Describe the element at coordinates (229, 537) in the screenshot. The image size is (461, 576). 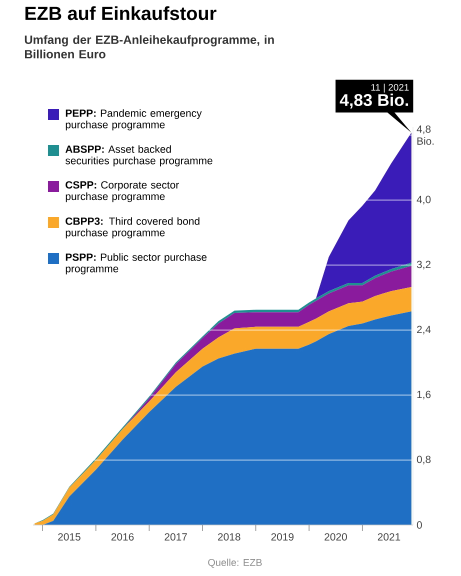
I see `x-tick-label: 2018` at that location.